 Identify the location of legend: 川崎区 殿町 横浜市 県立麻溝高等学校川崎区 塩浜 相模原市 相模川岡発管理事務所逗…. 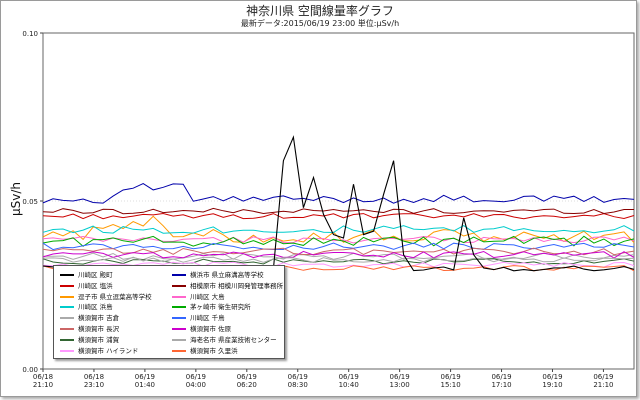
(169, 312).